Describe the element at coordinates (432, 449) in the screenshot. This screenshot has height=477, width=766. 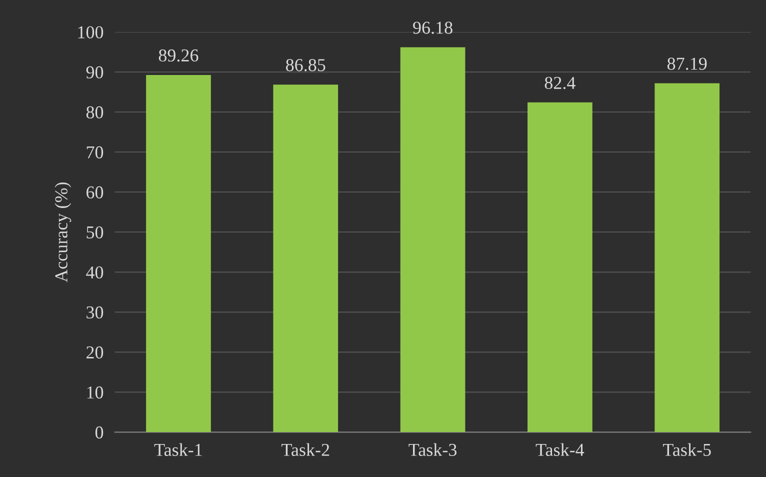
I see `x-tick-label: Task-3` at that location.